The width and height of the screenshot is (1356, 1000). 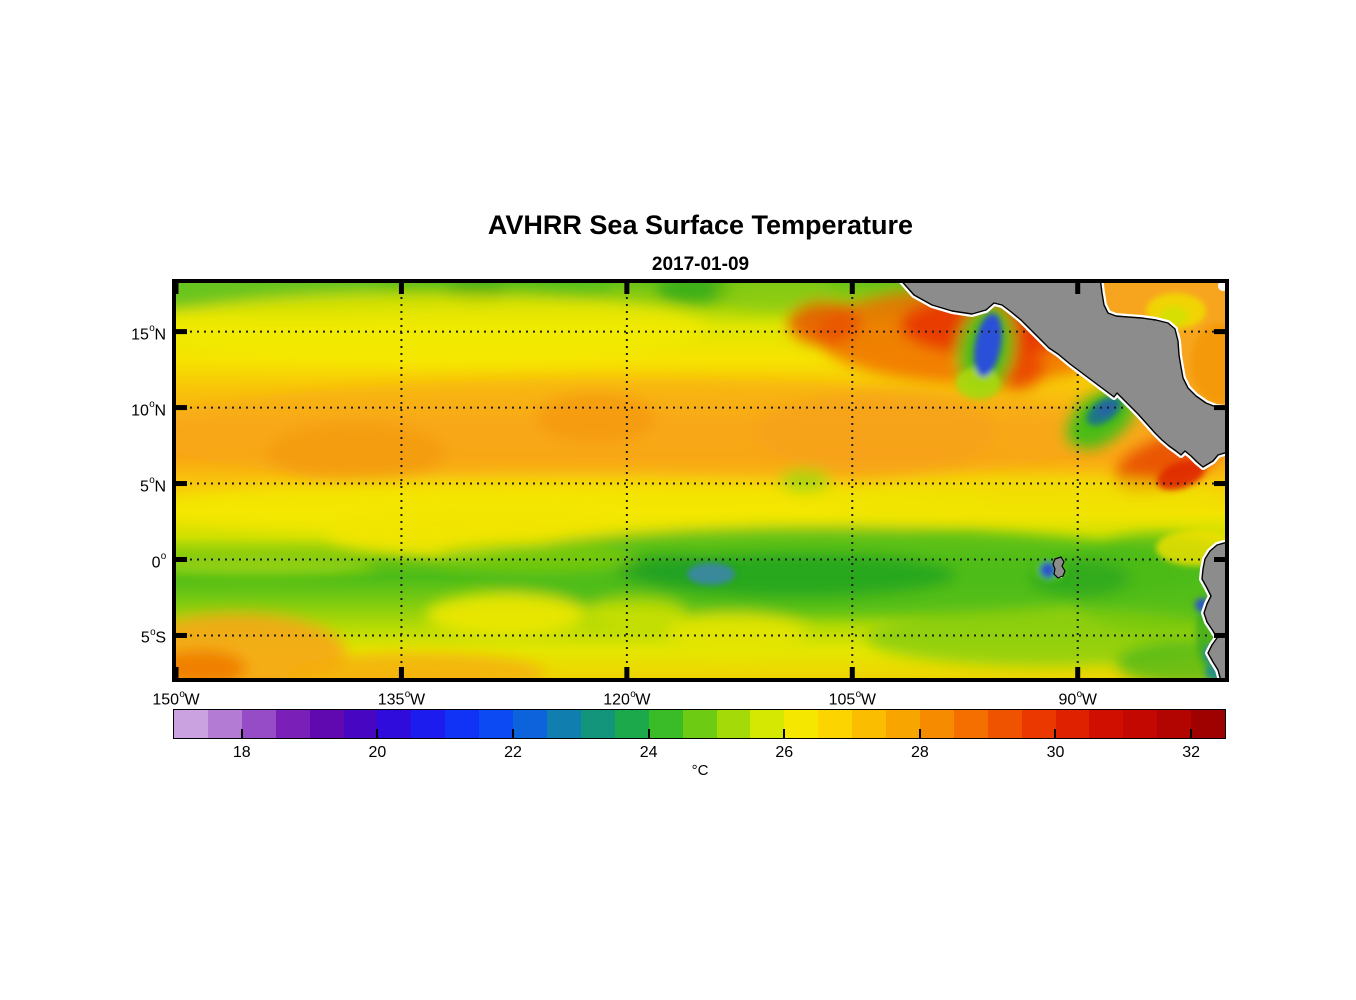 I want to click on colorbar, so click(x=699, y=724).